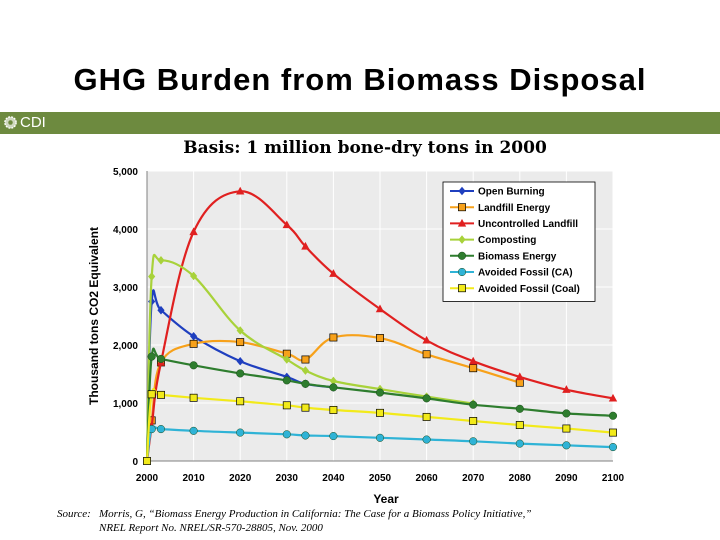 Image resolution: width=720 pixels, height=540 pixels. Describe the element at coordinates (360, 79) in the screenshot. I see `slide-title: GHG Burden from Biomass Disposal` at that location.